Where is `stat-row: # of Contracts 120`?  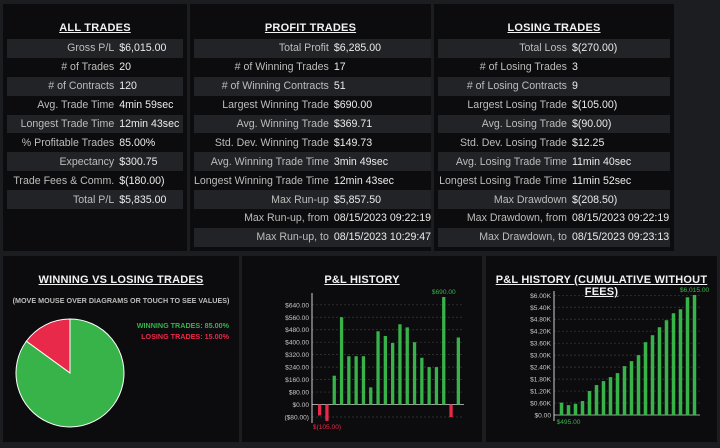 stat-row: # of Contracts 120 is located at coordinates (95, 86).